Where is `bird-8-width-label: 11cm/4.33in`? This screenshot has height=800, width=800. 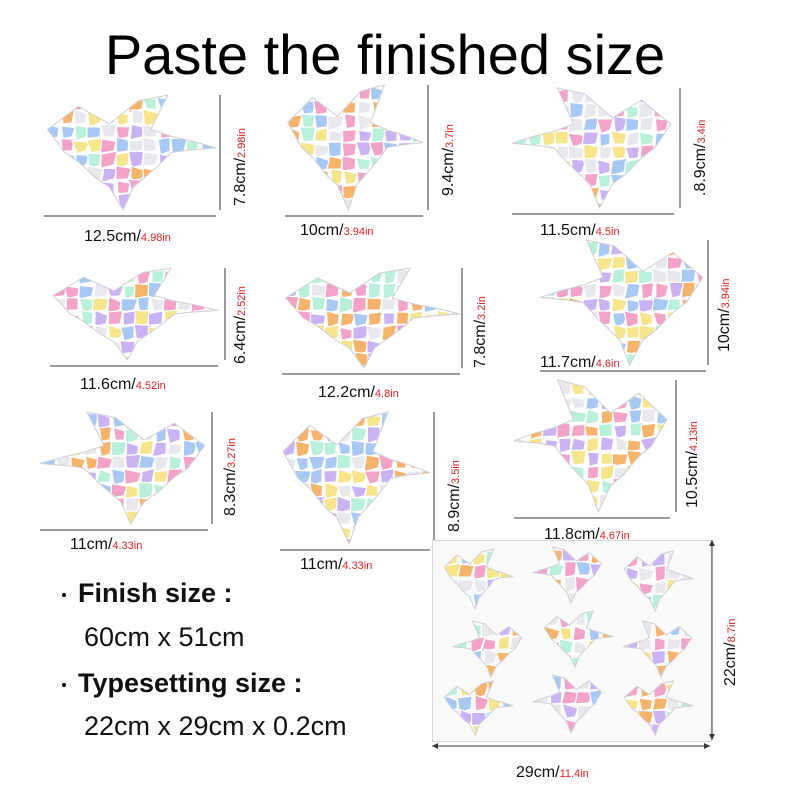 bird-8-width-label: 11cm/4.33in is located at coordinates (336, 564).